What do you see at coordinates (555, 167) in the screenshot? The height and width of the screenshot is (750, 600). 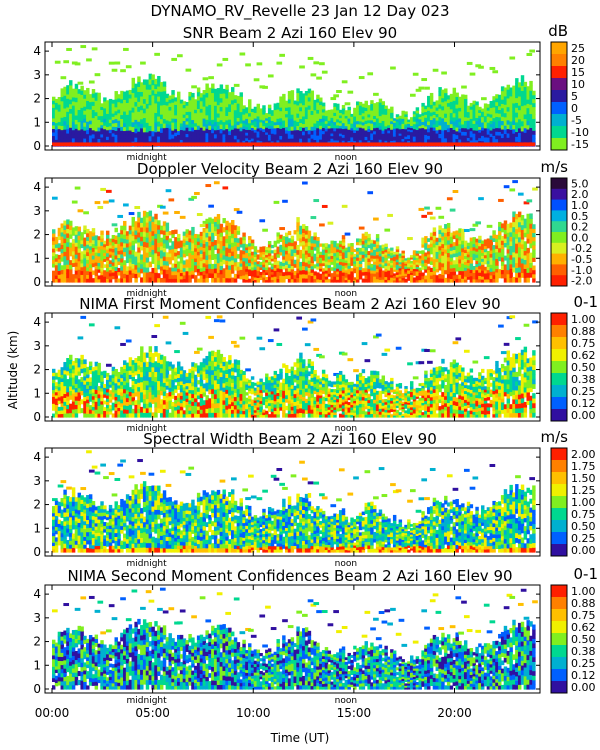 I see `colorbar-unit: m/s` at bounding box center [555, 167].